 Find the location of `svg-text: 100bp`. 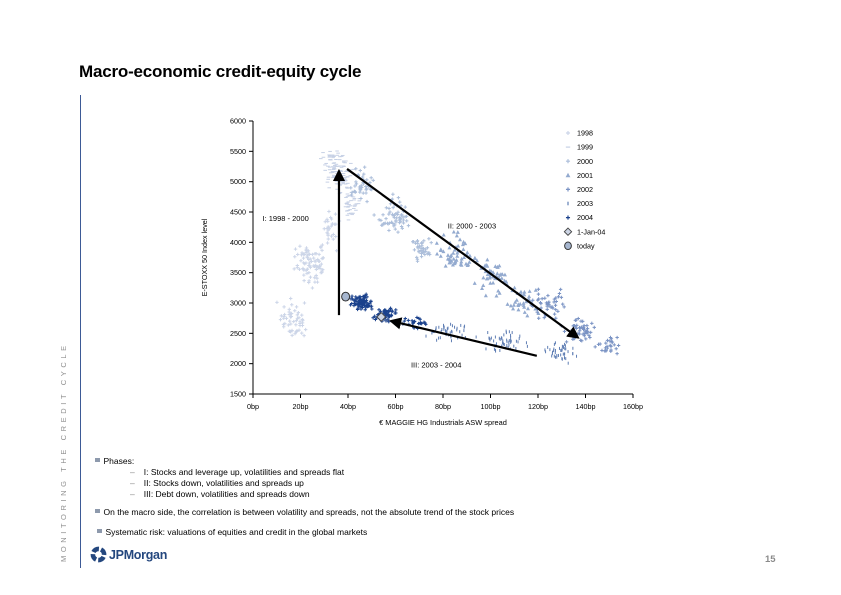

svg-text: 100bp is located at coordinates (491, 406).